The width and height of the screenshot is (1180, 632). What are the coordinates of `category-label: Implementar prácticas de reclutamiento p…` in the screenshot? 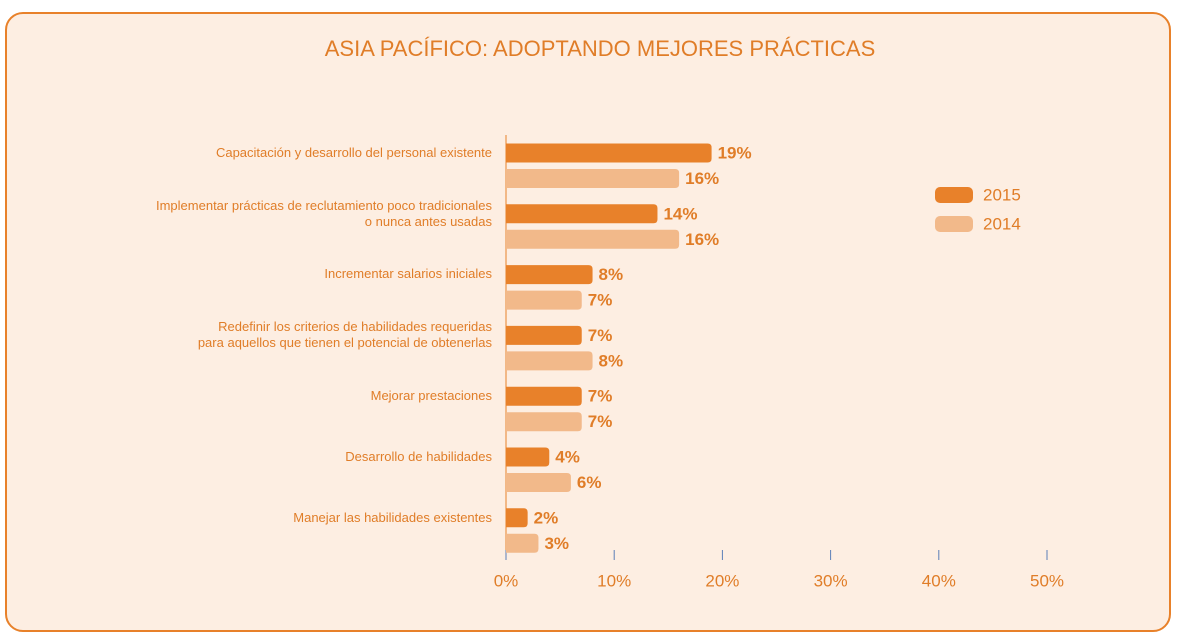 It's located at (323, 213).